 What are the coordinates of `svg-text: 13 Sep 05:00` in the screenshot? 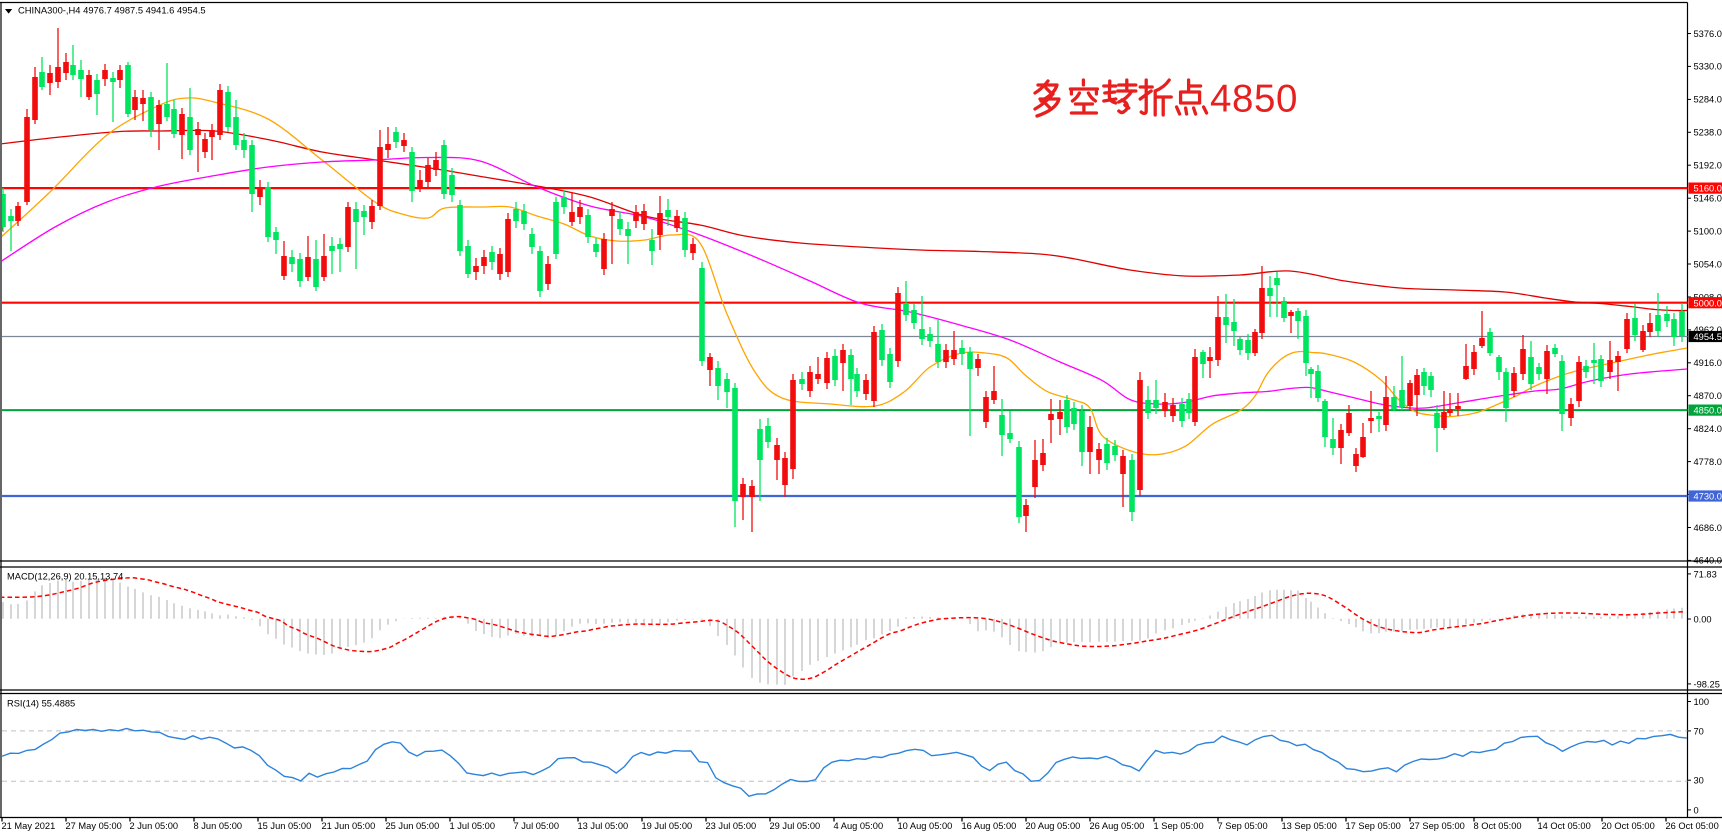 It's located at (1309, 826).